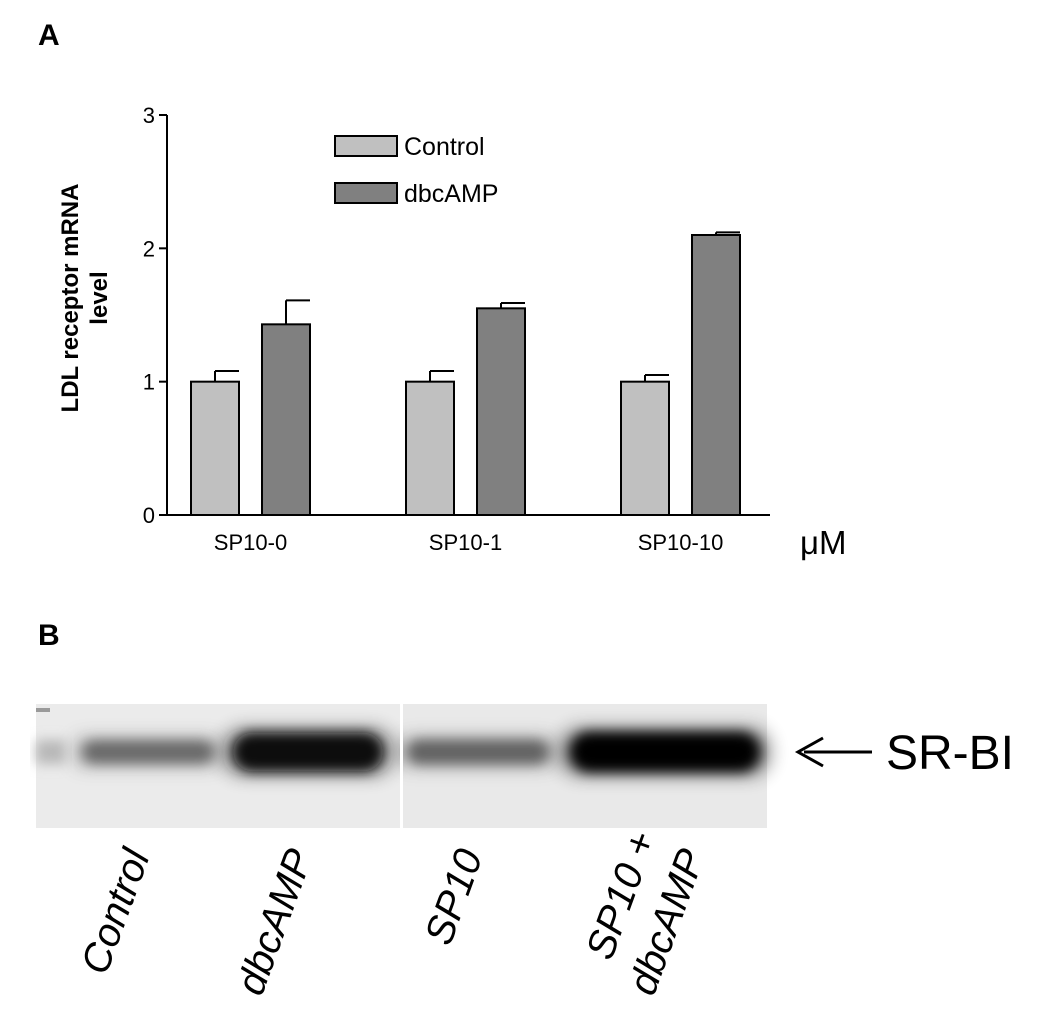 This screenshot has width=1051, height=1012. I want to click on x-tick-label: SP10-1, so click(465, 542).